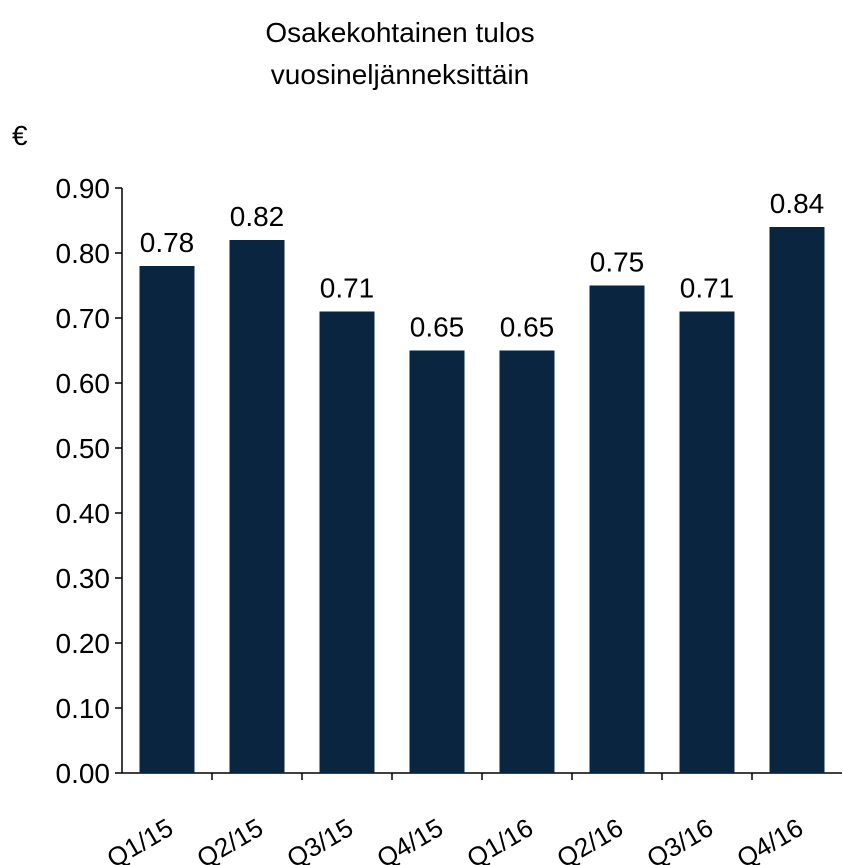  Describe the element at coordinates (83, 773) in the screenshot. I see `y-tick-label: 0.00` at that location.